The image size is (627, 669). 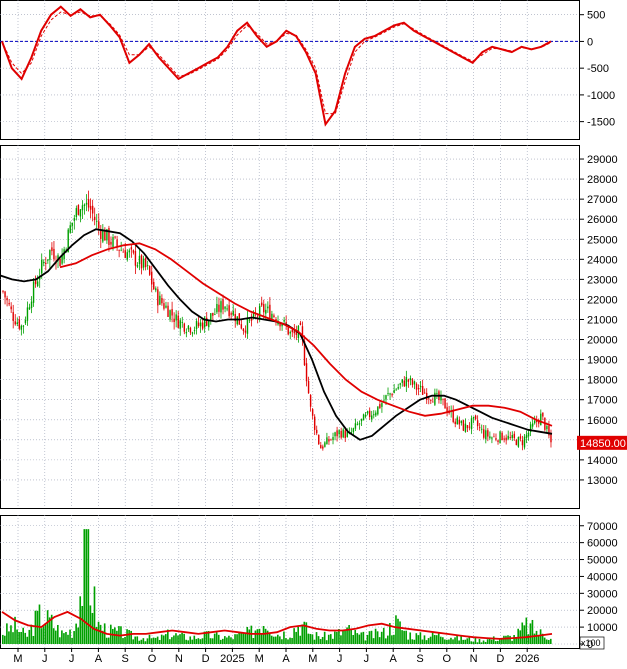 I want to click on x-tick-label: D, so click(x=206, y=658).